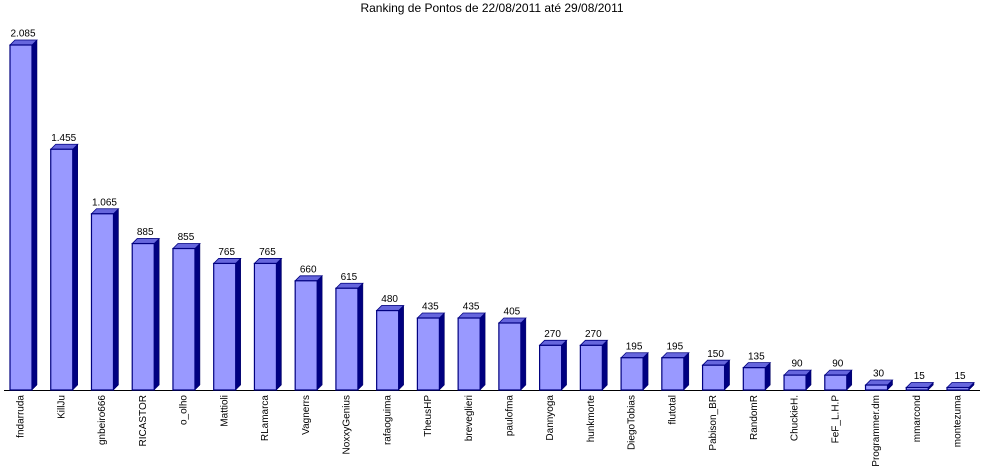  I want to click on x-tick-label: ChuckieH., so click(795, 418).